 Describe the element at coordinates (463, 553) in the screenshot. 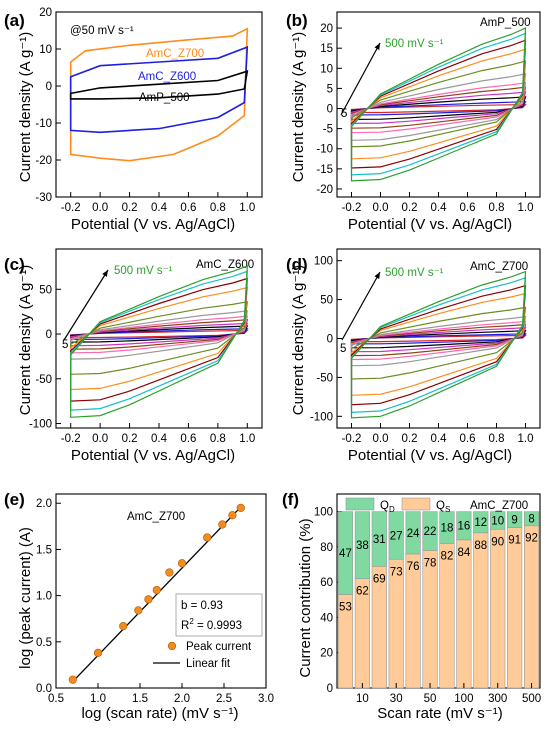

I see `qs-value-label: 84` at that location.